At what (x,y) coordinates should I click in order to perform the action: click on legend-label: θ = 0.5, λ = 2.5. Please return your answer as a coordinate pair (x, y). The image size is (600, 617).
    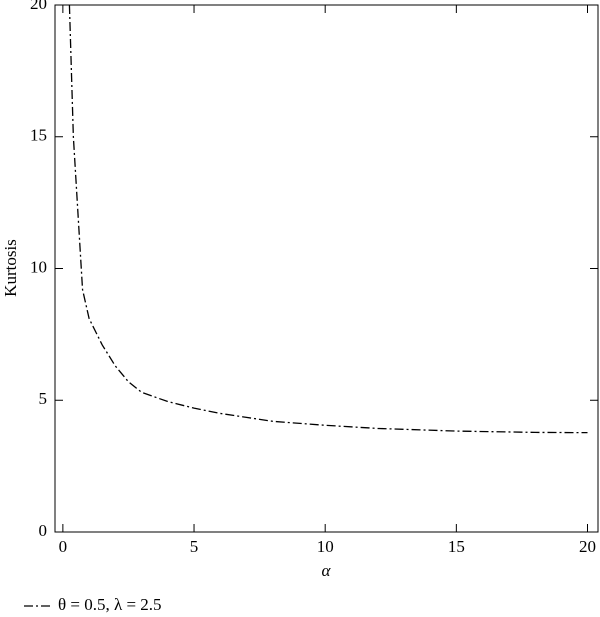
    Looking at the image, I should click on (110, 604).